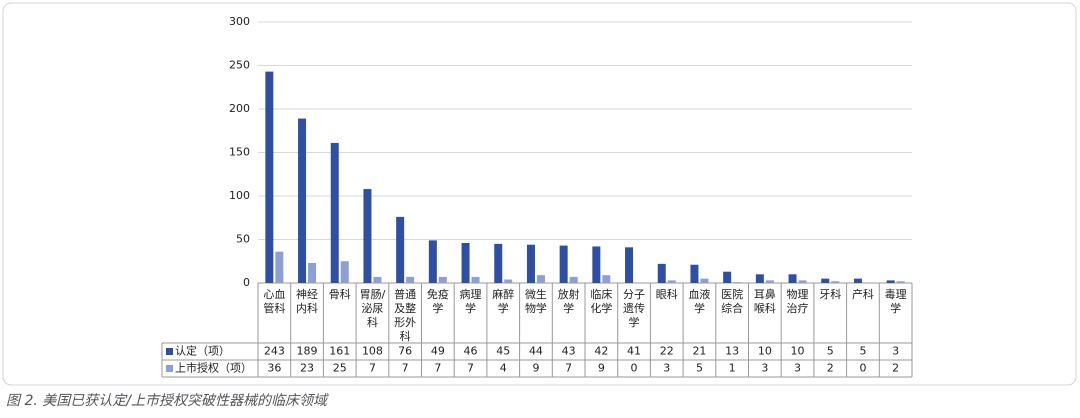  I want to click on table-value: 46, so click(471, 351).